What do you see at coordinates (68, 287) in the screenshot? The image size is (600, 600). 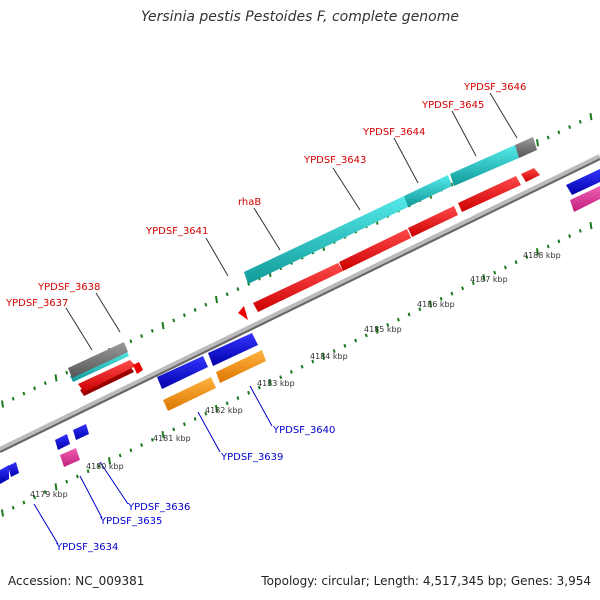 I see `label-ypdsf-3638: YPDSF_3638` at bounding box center [68, 287].